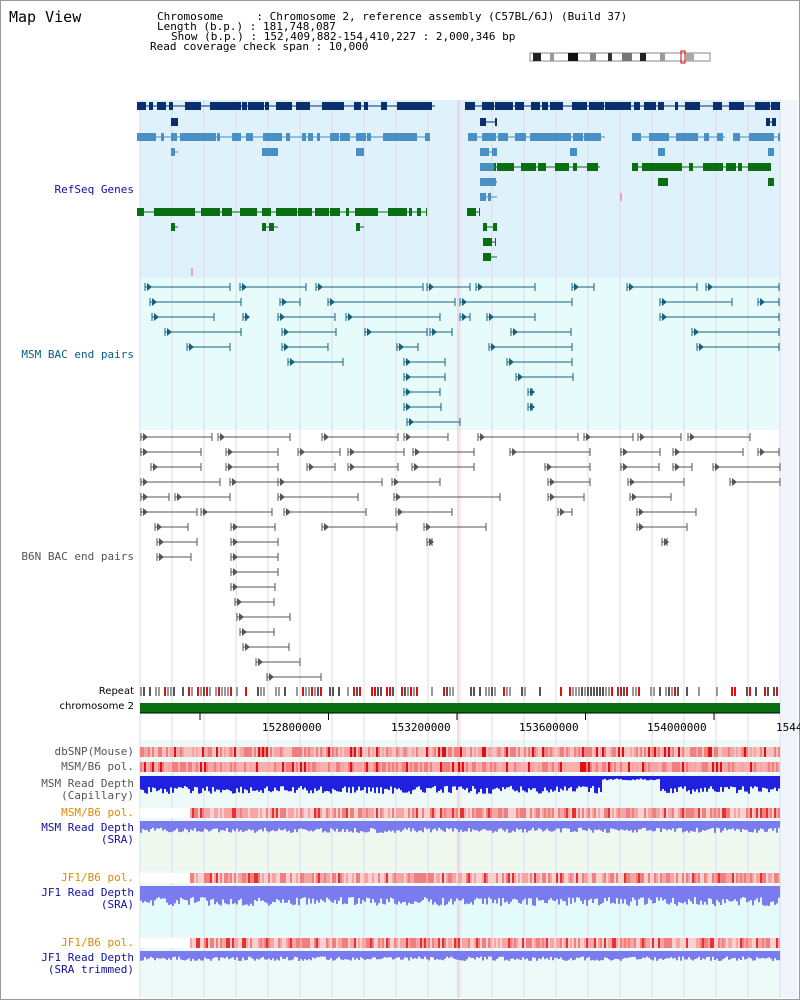 This screenshot has width=800, height=1000. What do you see at coordinates (97, 766) in the screenshot?
I see `track-label-msm-b6-pol-1: MSM/B6 pol.` at bounding box center [97, 766].